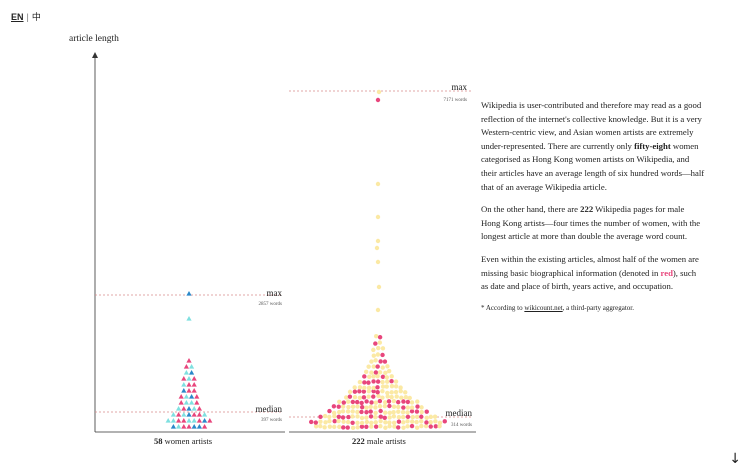  Describe the element at coordinates (531, 209) in the screenshot. I see `p2-text-a: On the other hand, there are` at that location.